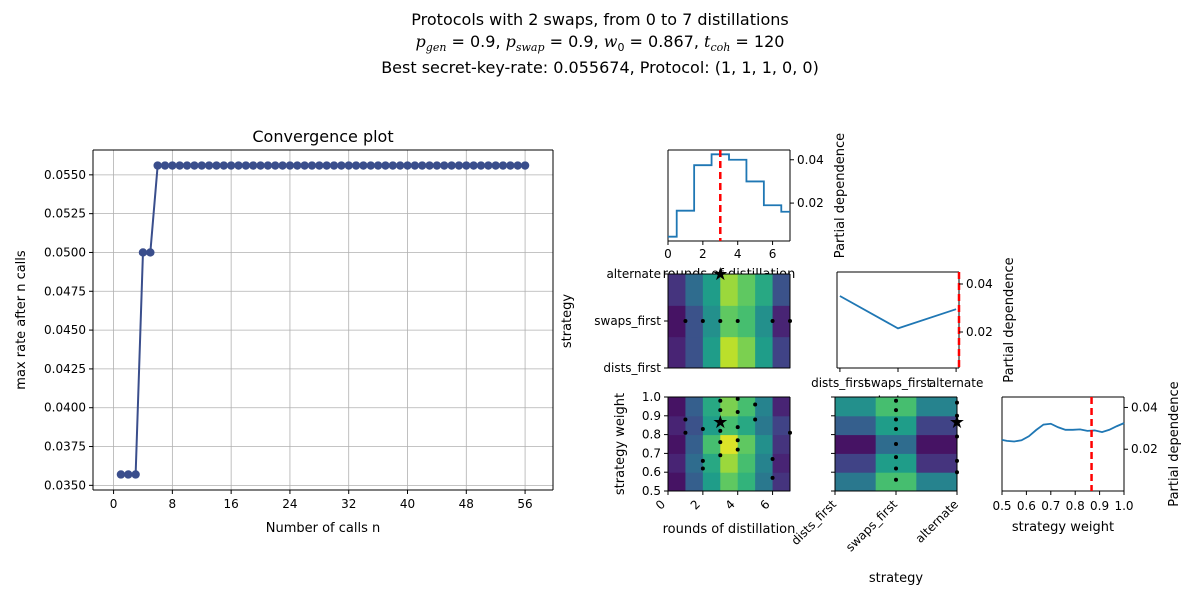 The width and height of the screenshot is (1200, 600). What do you see at coordinates (65, 252) in the screenshot?
I see `convergence-ytick-label: 0.0500` at bounding box center [65, 252].